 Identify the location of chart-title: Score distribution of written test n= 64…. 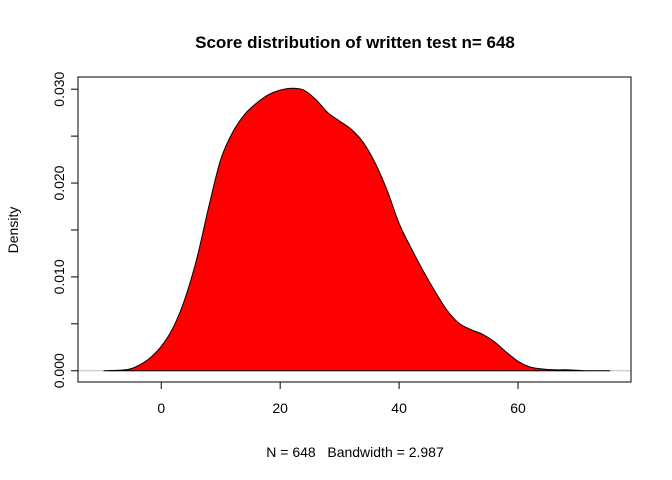
(355, 42).